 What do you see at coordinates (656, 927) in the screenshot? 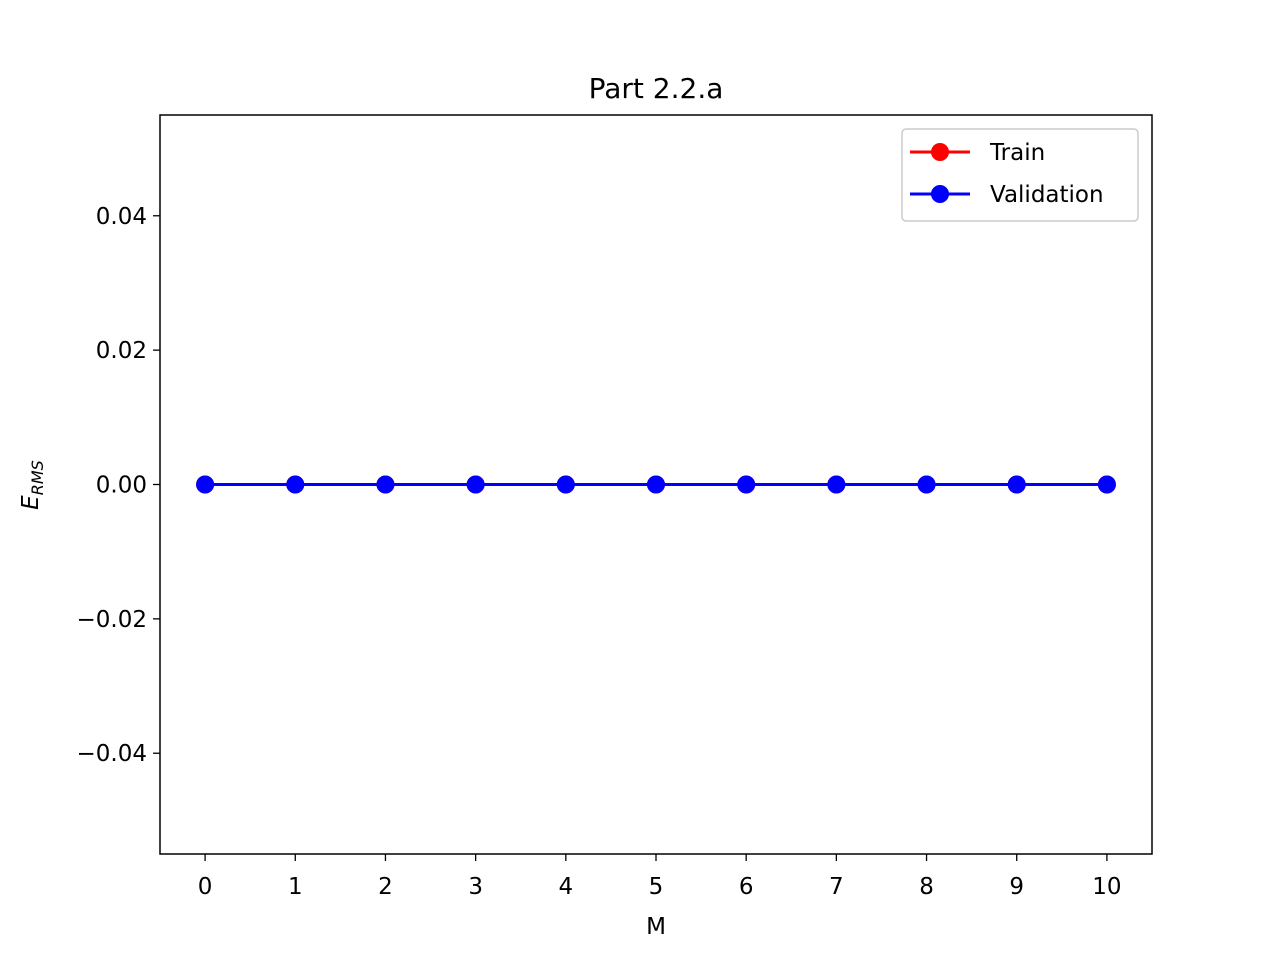
I see `x-axis-label: M` at bounding box center [656, 927].